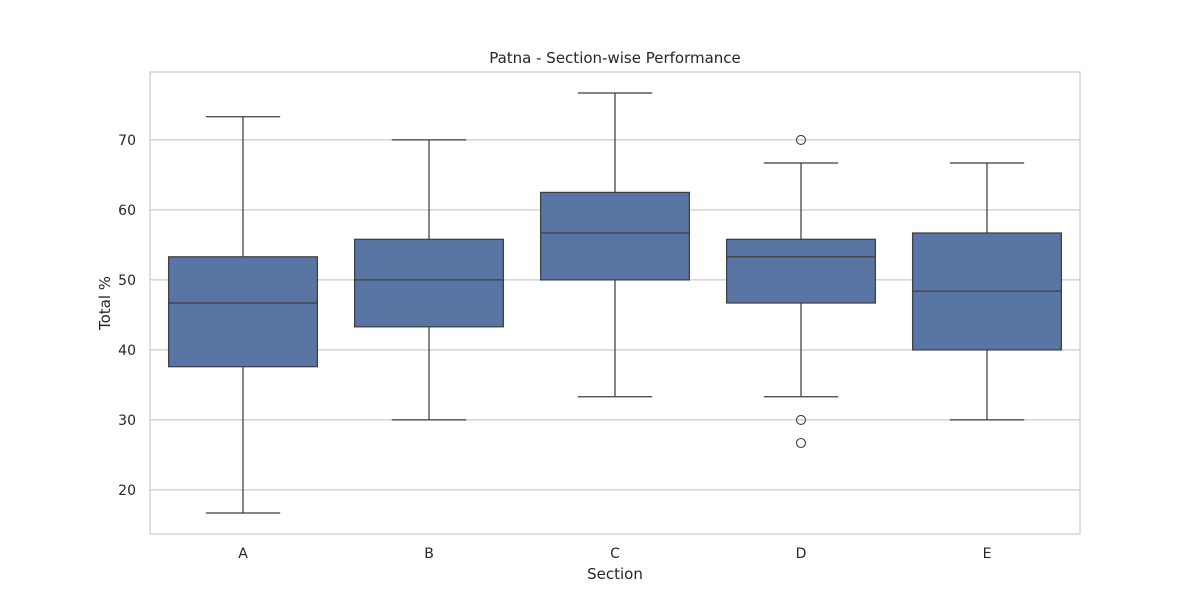 This screenshot has height=600, width=1200. I want to click on y-tick-label: 60, so click(127, 211).